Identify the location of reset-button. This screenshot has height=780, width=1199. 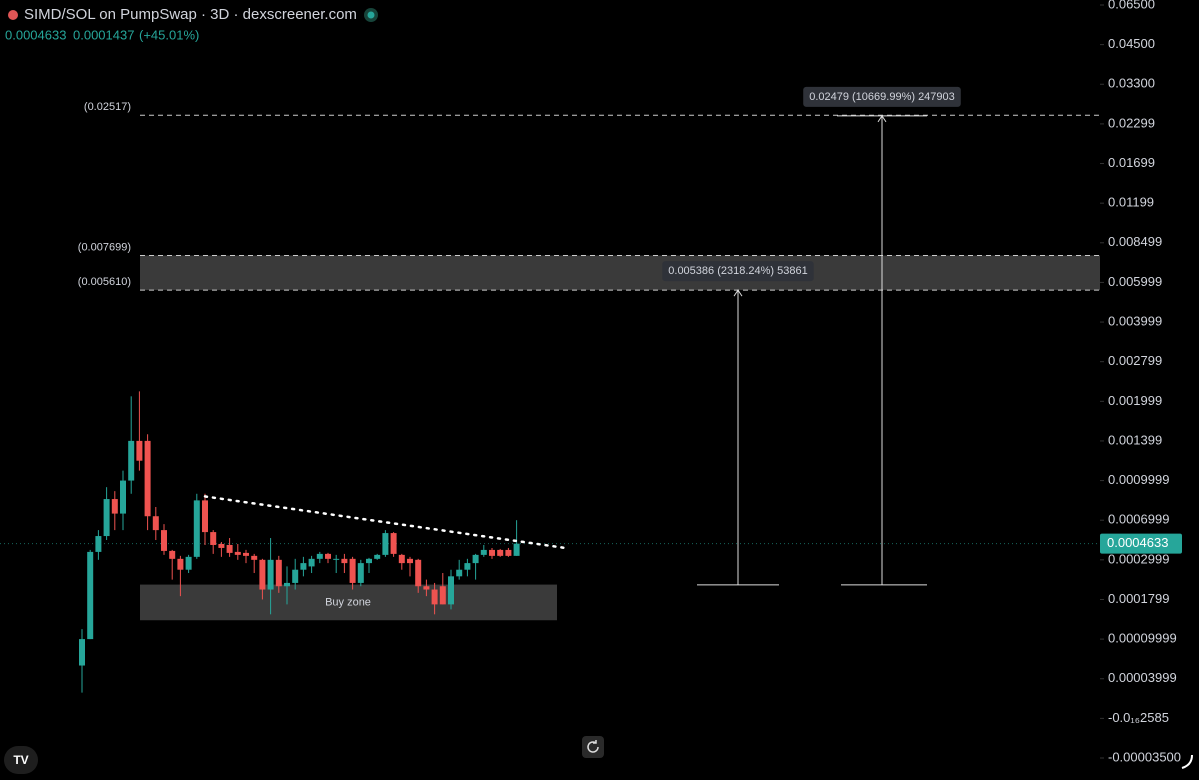
(593, 747).